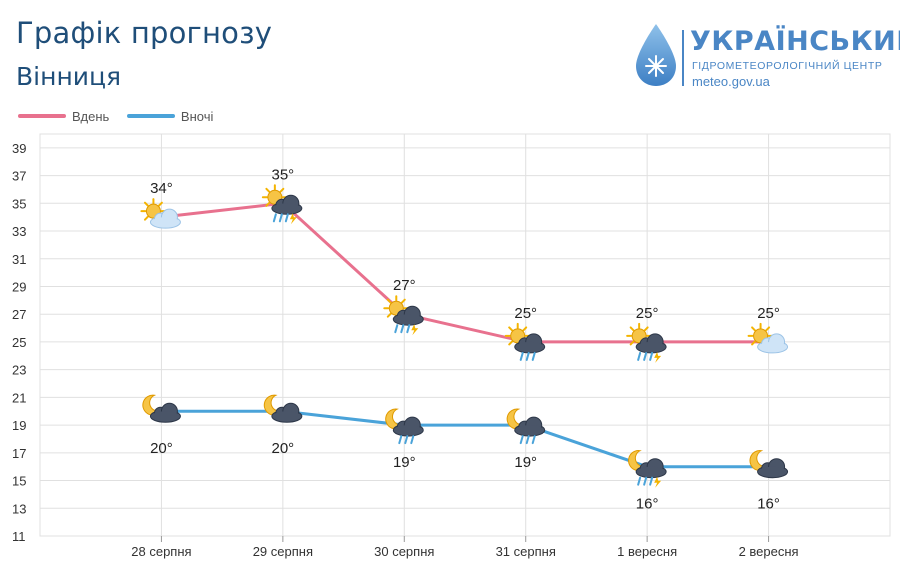  What do you see at coordinates (42, 116) in the screenshot?
I see `legend-day-swatch` at bounding box center [42, 116].